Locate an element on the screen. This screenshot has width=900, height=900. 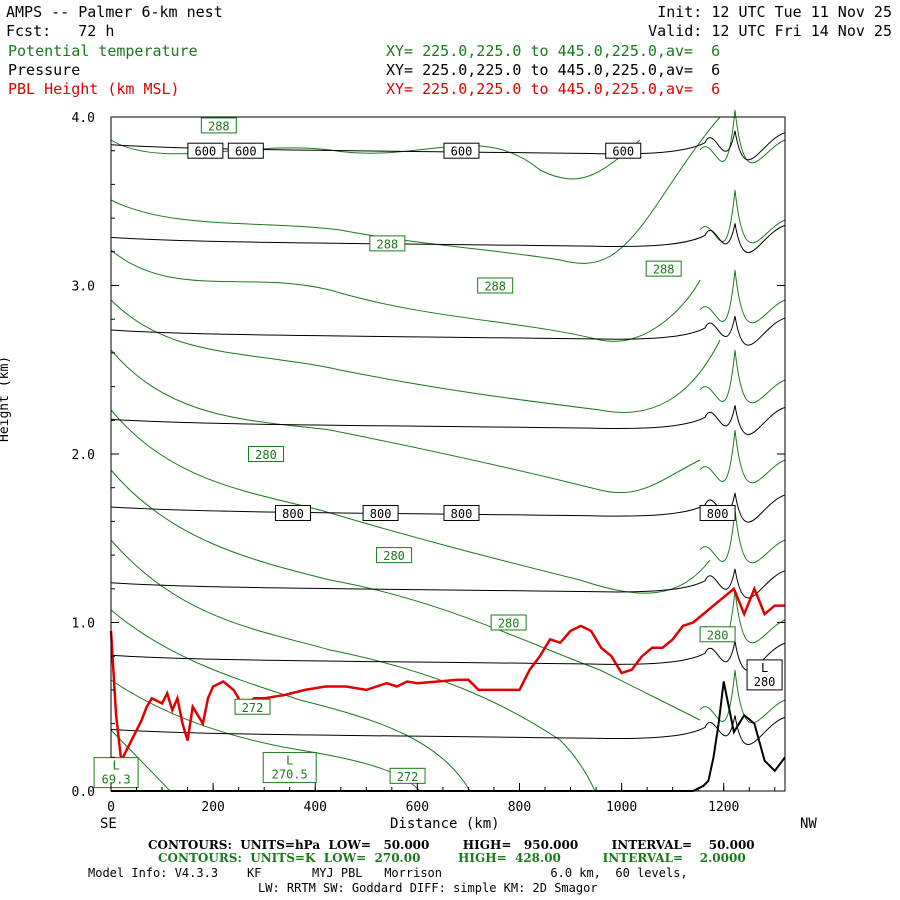
theta-label-2-box is located at coordinates (495, 285).